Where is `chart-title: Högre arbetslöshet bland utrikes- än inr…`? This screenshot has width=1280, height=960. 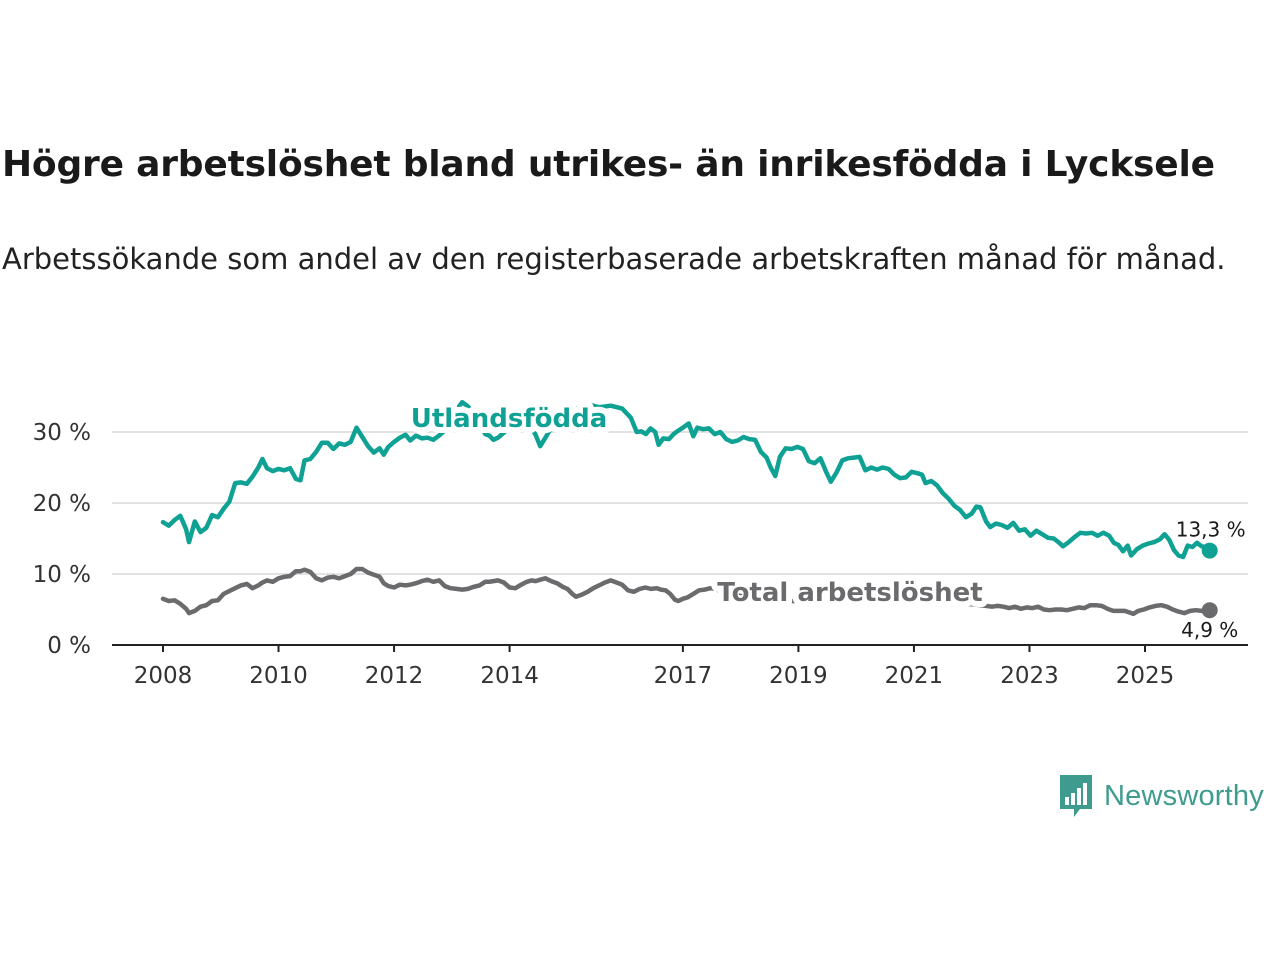
chart-title: Högre arbetslöshet bland utrikes- än inr… is located at coordinates (608, 164).